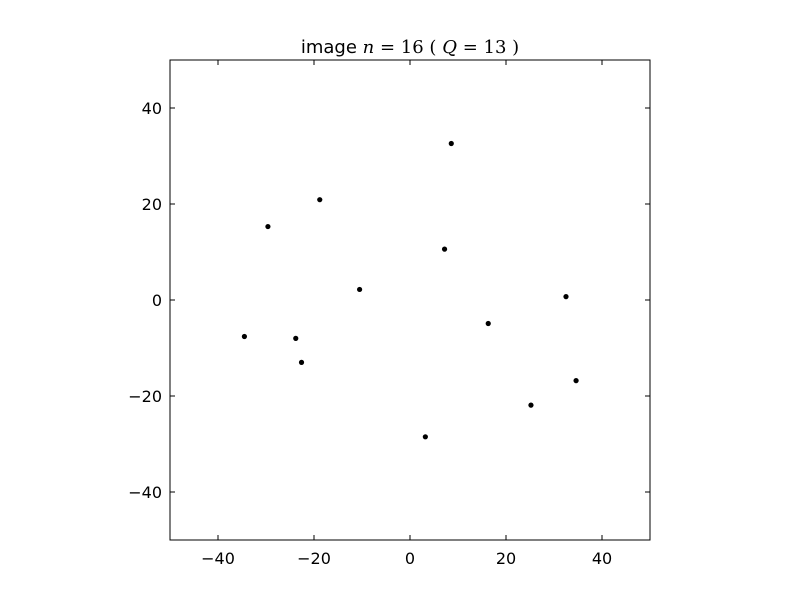 The image size is (800, 600). Describe the element at coordinates (152, 108) in the screenshot. I see `y-tick-label: 40` at that location.